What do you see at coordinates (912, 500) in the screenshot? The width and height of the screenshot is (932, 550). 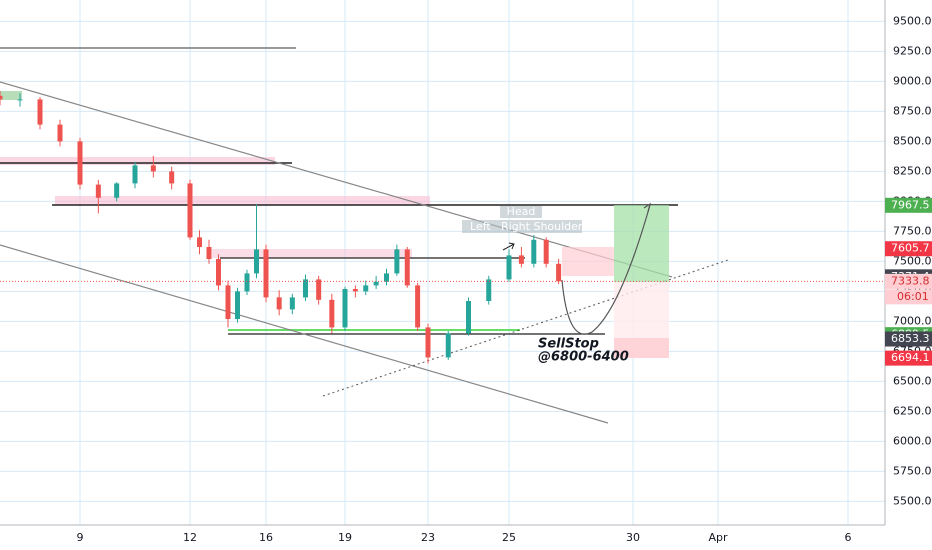 I see `y-tick-label: 5500.00` at bounding box center [912, 500].